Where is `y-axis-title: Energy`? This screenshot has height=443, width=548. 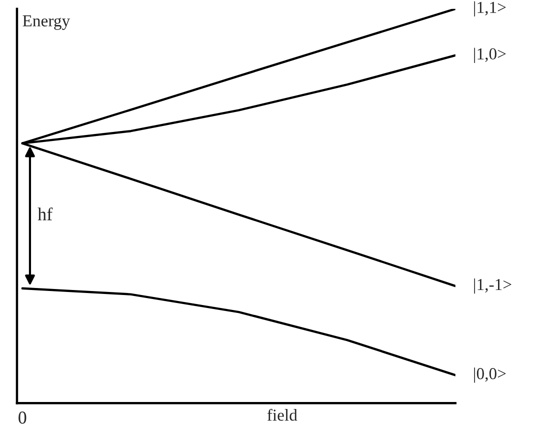 y-axis-title: Energy is located at coordinates (46, 22).